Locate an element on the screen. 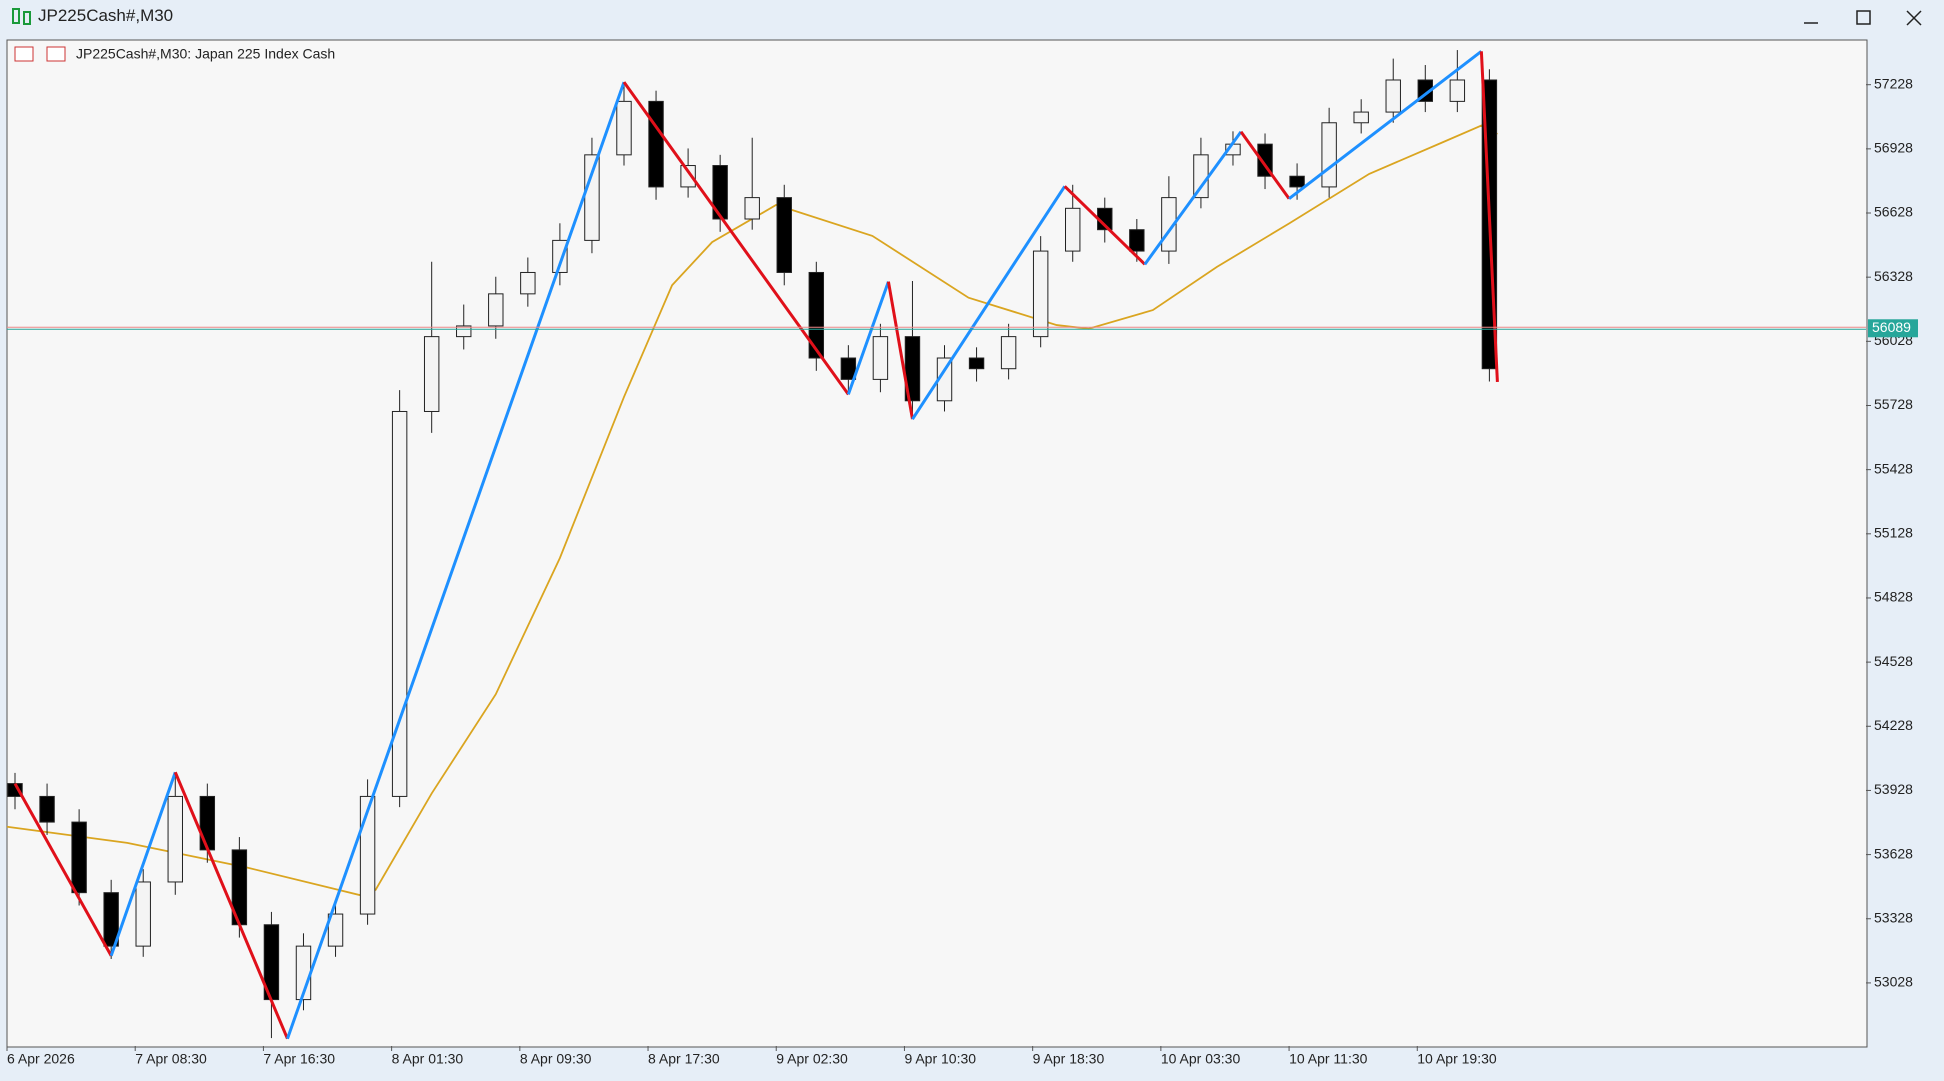 This screenshot has height=1081, width=1944. y-tick-label: 56328 is located at coordinates (1893, 276).